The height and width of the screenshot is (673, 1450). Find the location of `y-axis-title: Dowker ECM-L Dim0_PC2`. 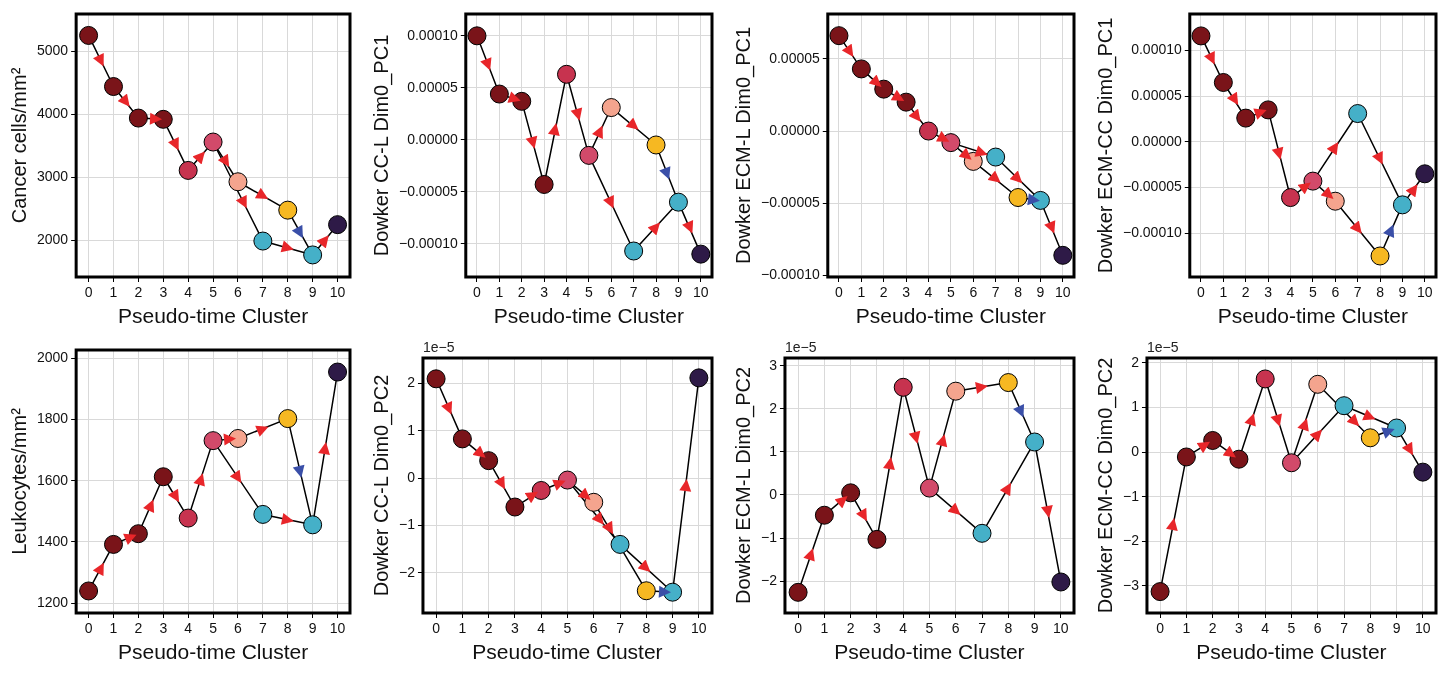

y-axis-title: Dowker ECM-L Dim0_PC2 is located at coordinates (743, 485).